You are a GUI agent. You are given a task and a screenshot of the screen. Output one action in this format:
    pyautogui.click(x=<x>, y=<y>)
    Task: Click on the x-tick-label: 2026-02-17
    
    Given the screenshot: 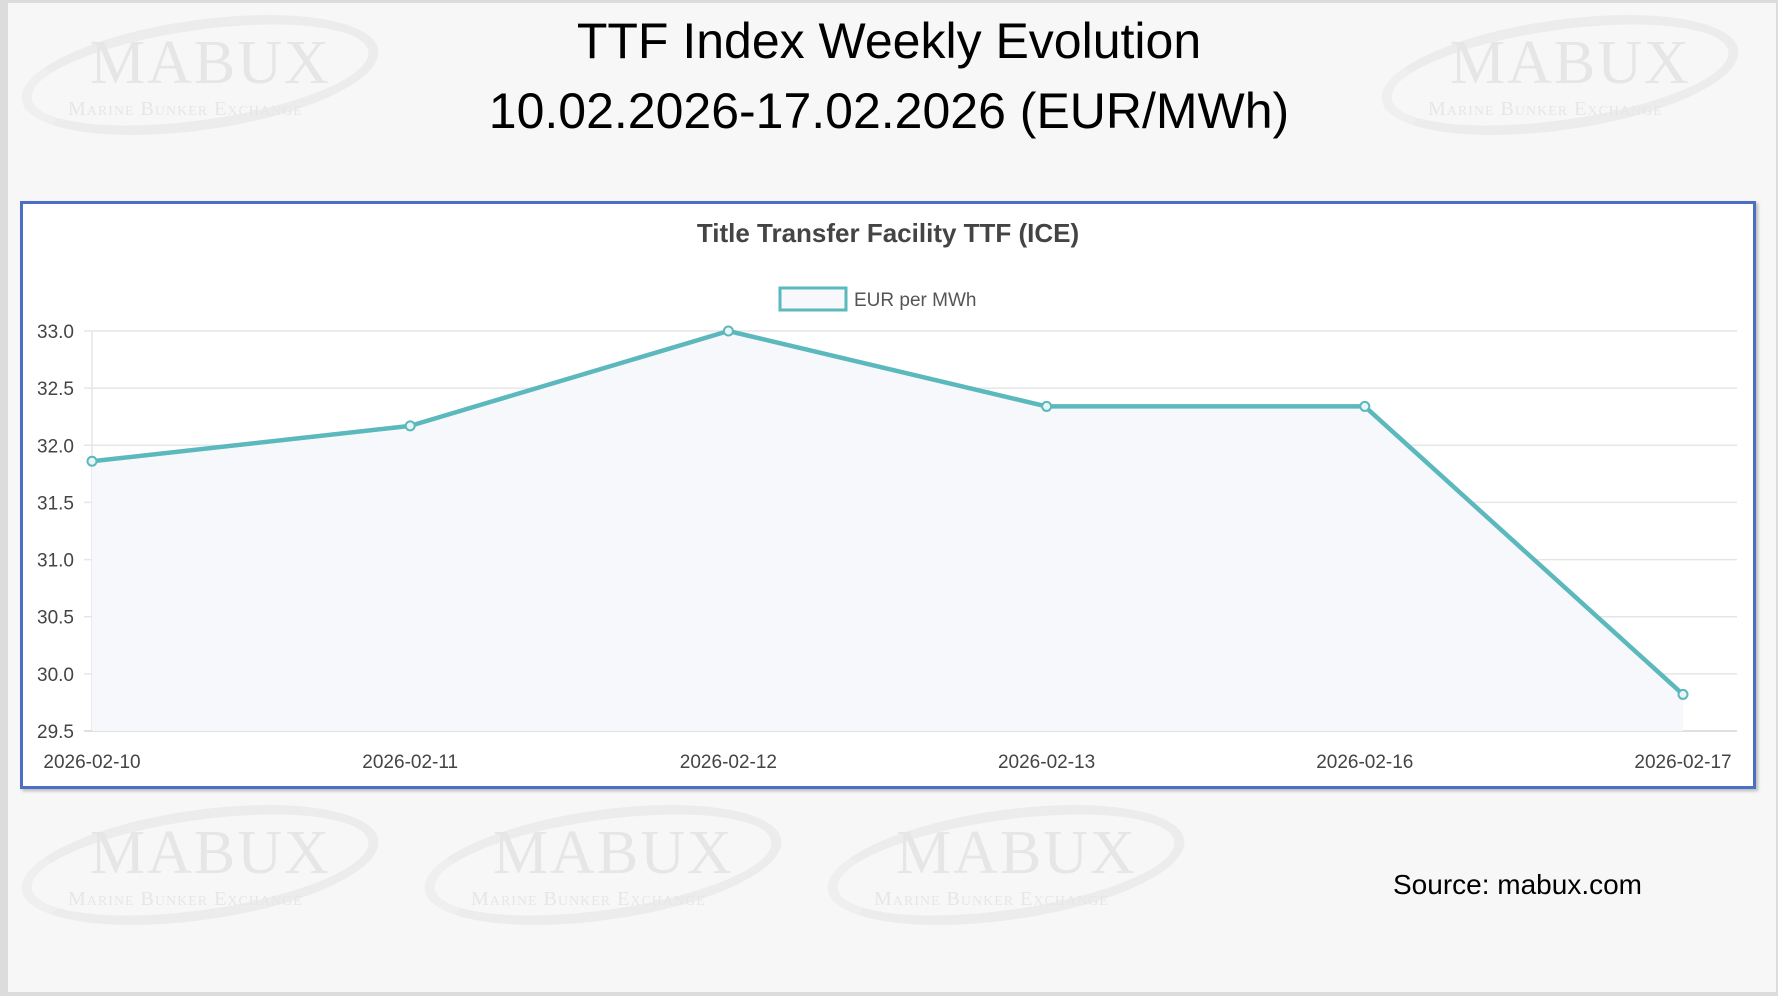 What is the action you would take?
    pyautogui.click(x=1682, y=762)
    